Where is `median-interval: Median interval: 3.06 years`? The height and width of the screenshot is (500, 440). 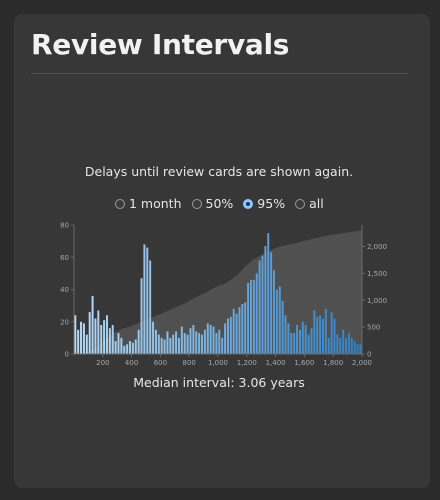 median-interval: Median interval: 3.06 years is located at coordinates (219, 382).